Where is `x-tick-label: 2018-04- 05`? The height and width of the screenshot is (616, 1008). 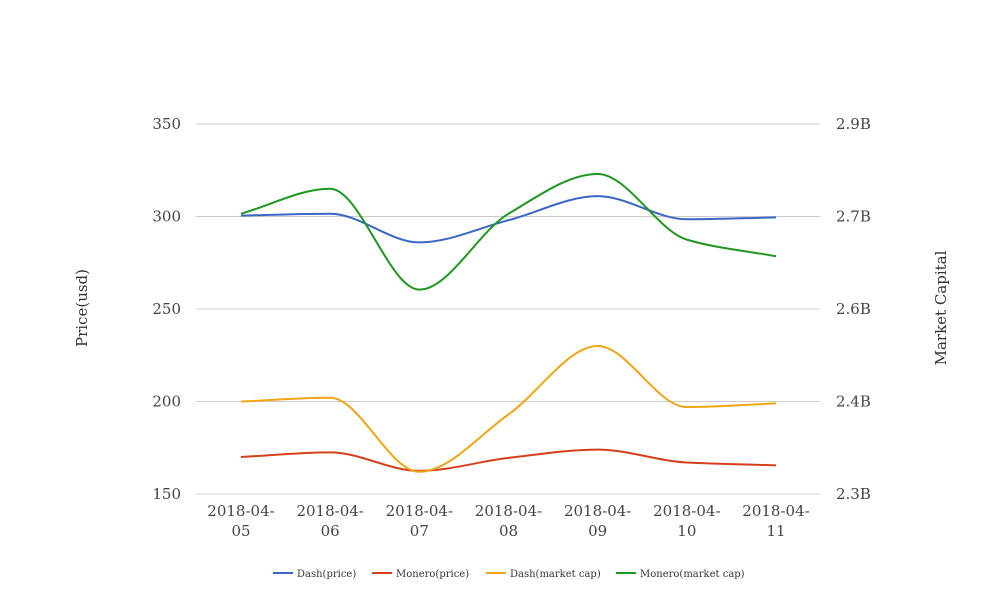
x-tick-label: 2018-04- 05 is located at coordinates (240, 521).